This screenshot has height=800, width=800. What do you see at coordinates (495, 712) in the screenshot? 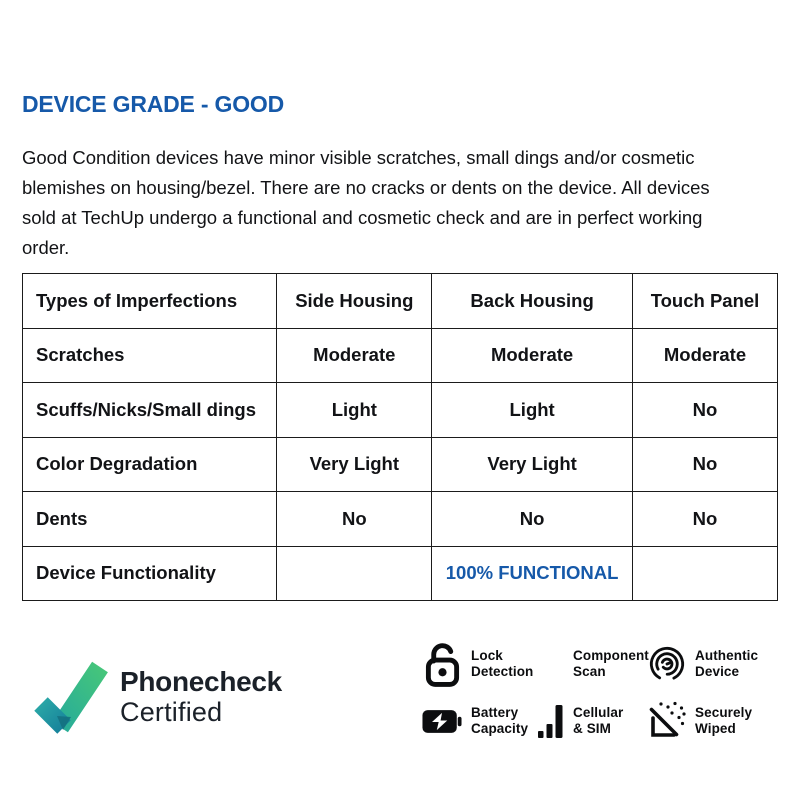
I see `badge-label-line: Battery` at bounding box center [495, 712].